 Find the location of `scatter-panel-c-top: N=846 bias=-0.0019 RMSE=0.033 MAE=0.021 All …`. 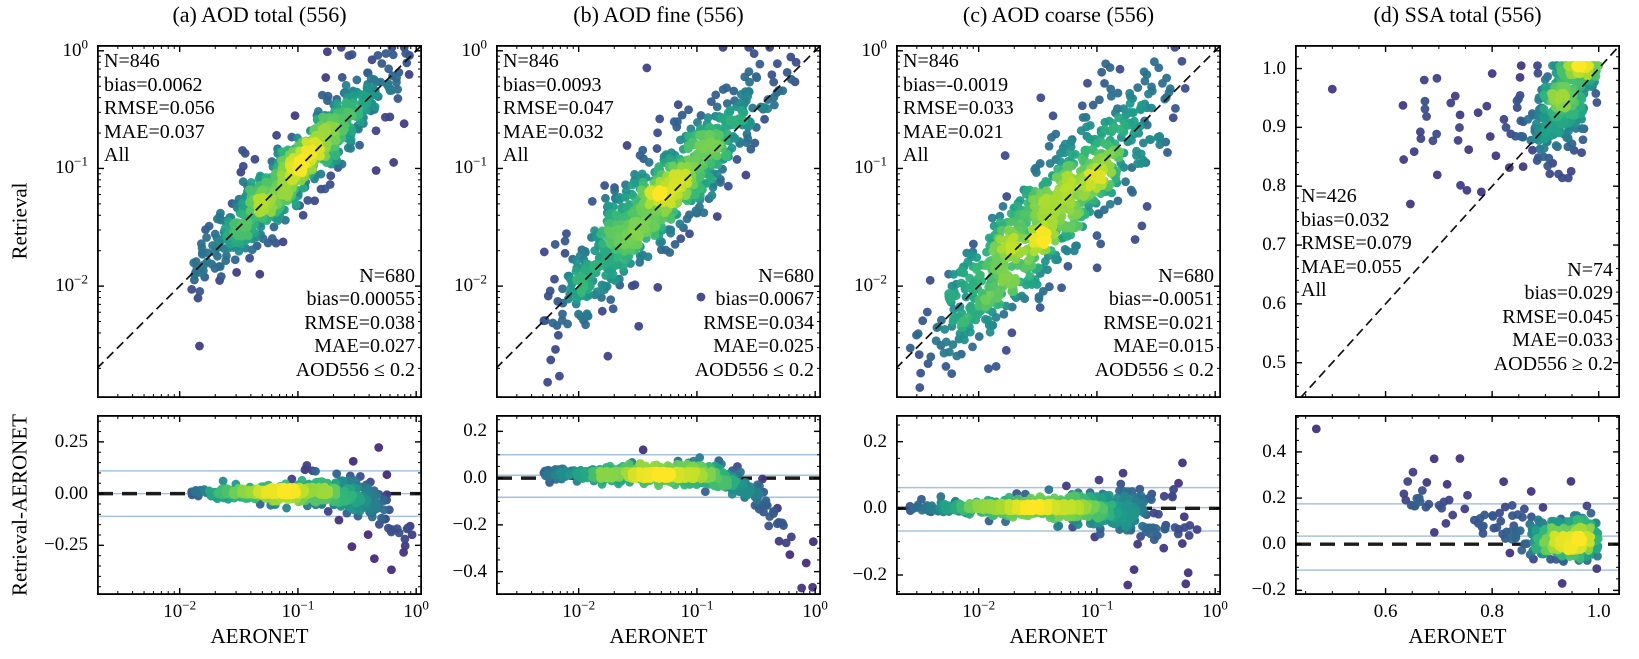

scatter-panel-c-top: N=846 bias=-0.0019 RMSE=0.033 MAE=0.021 All … is located at coordinates (1058, 221).